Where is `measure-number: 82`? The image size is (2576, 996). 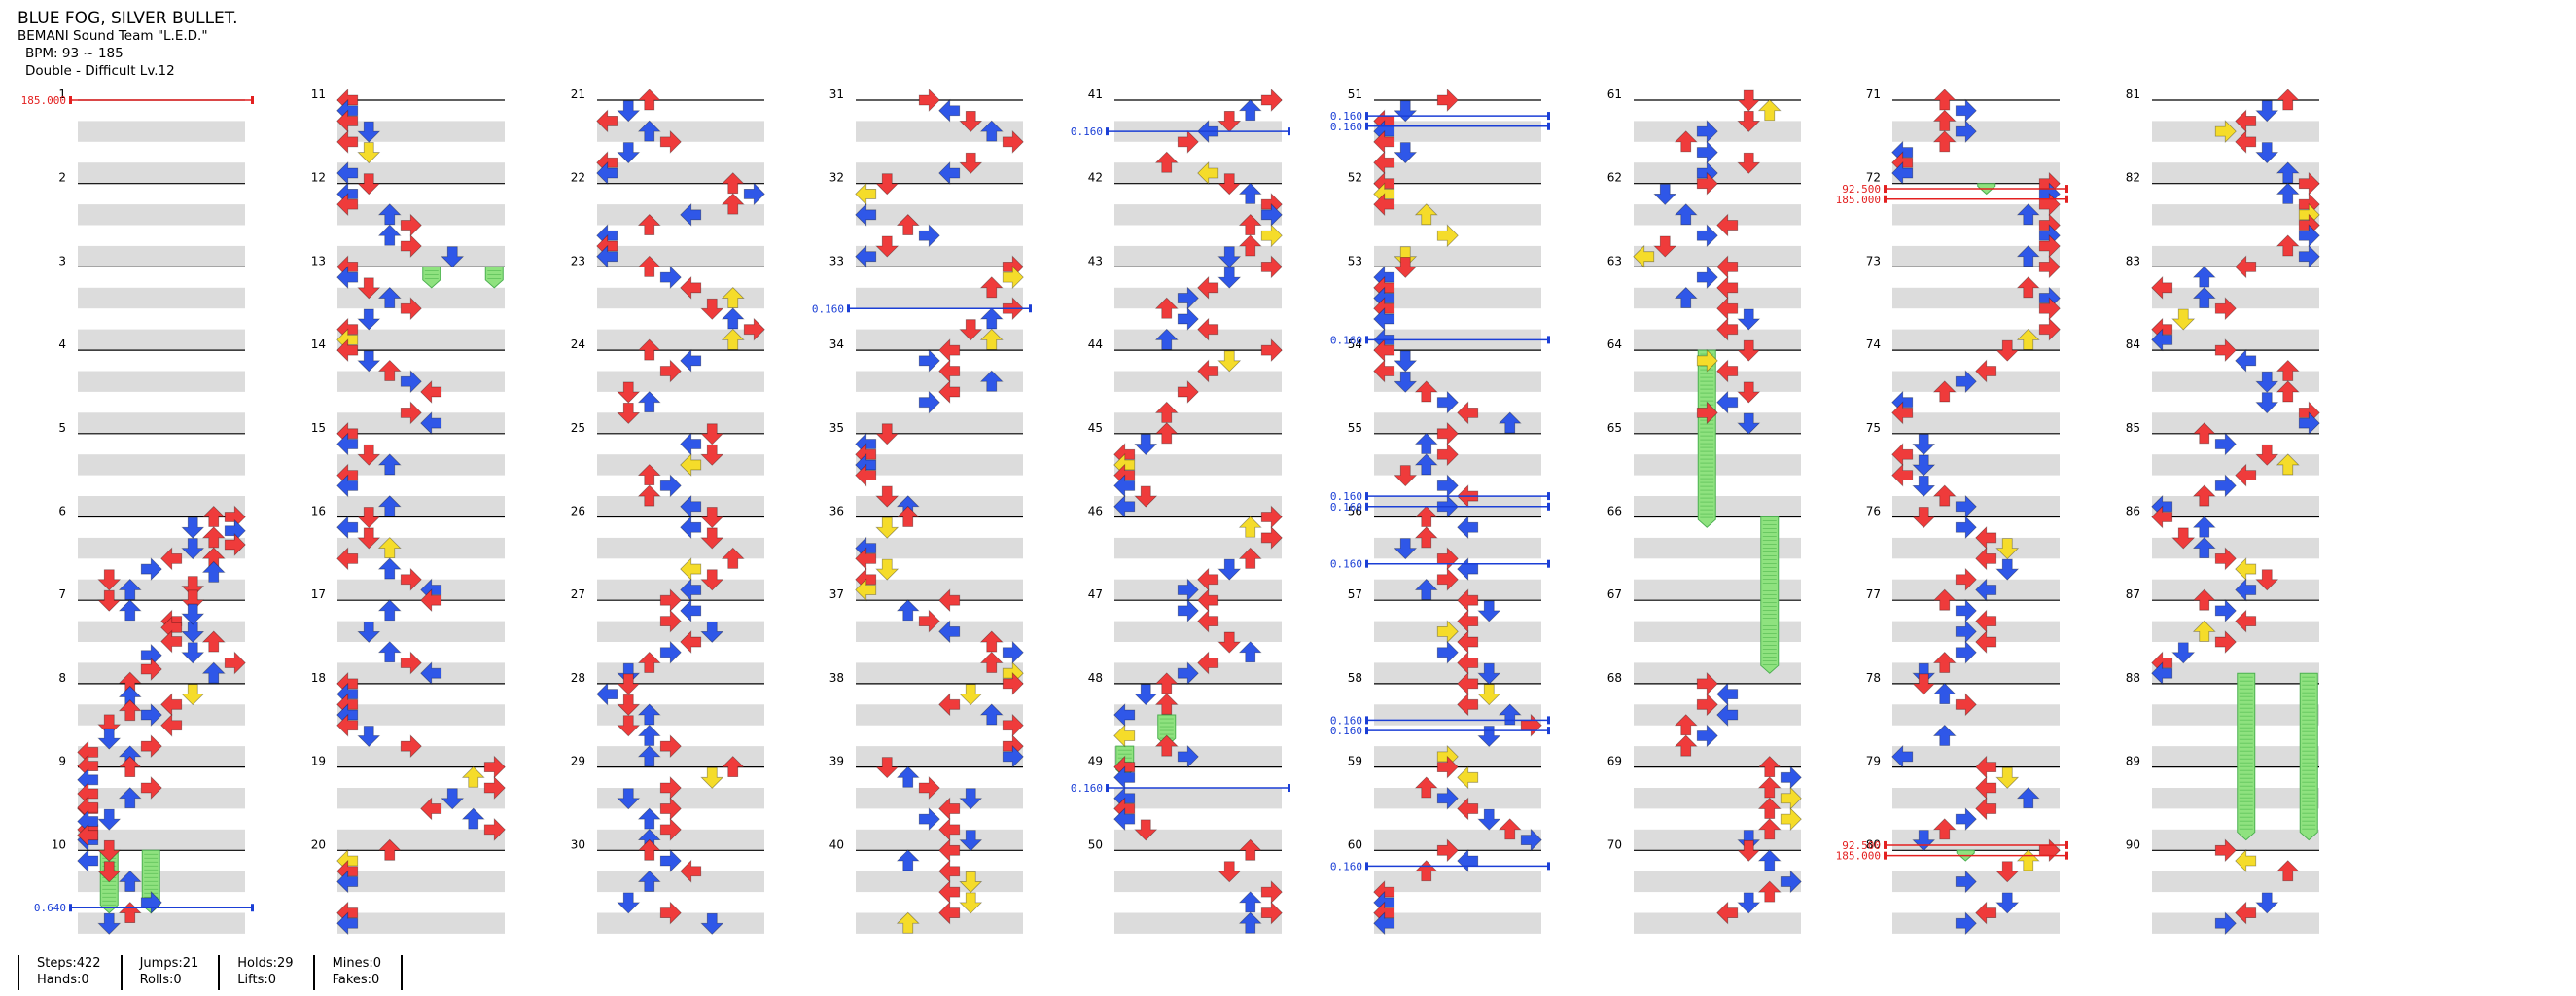 measure-number: 82 is located at coordinates (2133, 178).